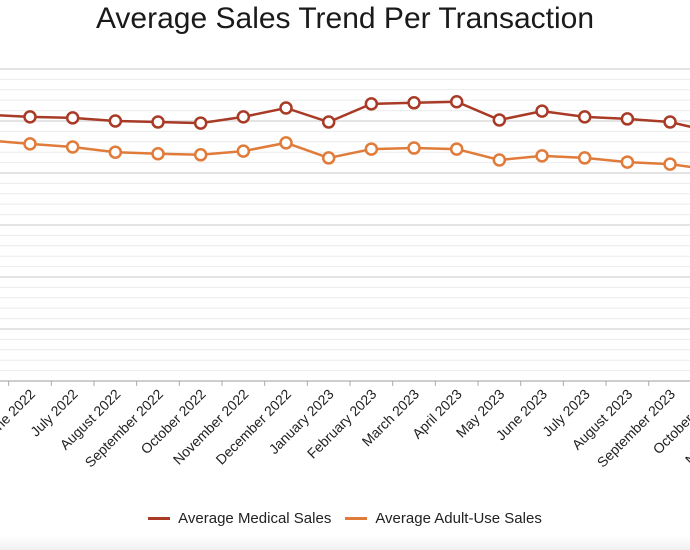  Describe the element at coordinates (345, 383) in the screenshot. I see `x-axis` at that location.